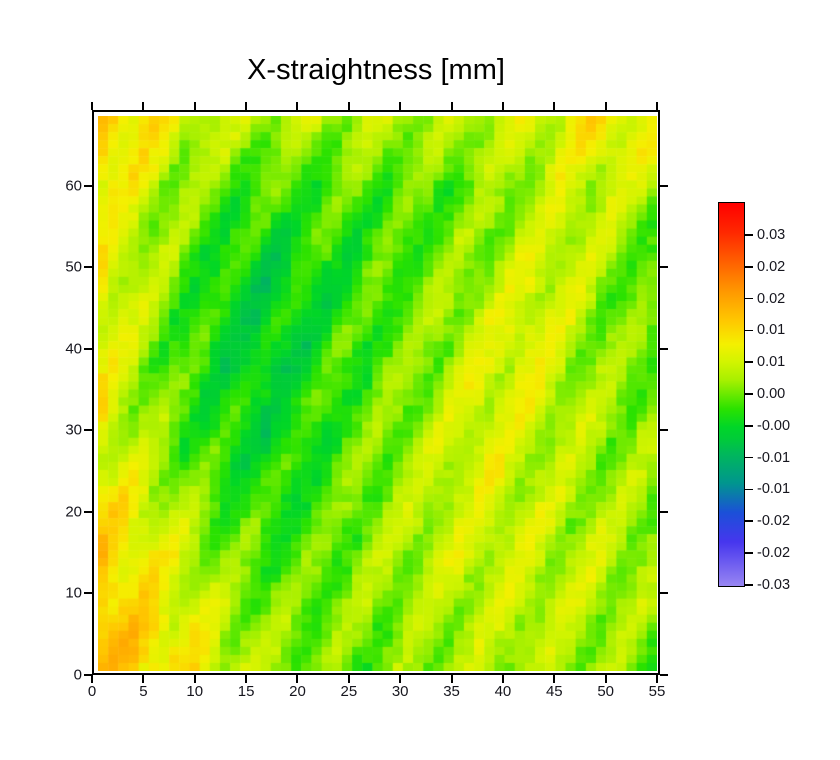 The image size is (840, 760). I want to click on chart-title: X-straightness [mm], so click(376, 70).